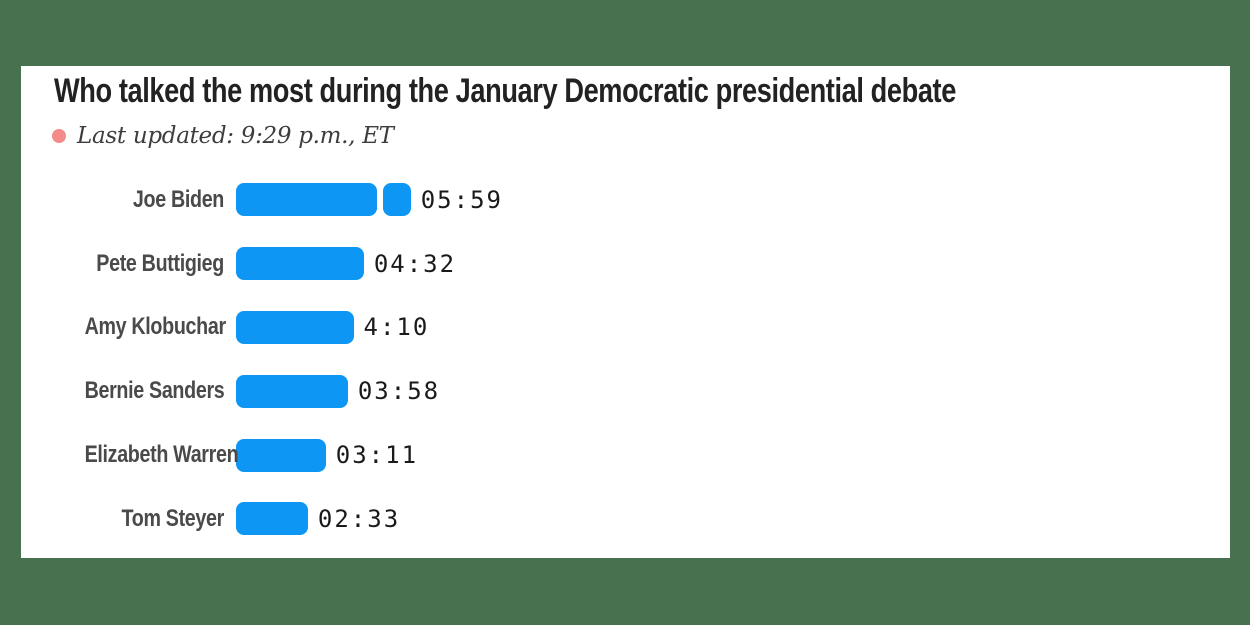  I want to click on candidate-label: Joe Biden, so click(178, 199).